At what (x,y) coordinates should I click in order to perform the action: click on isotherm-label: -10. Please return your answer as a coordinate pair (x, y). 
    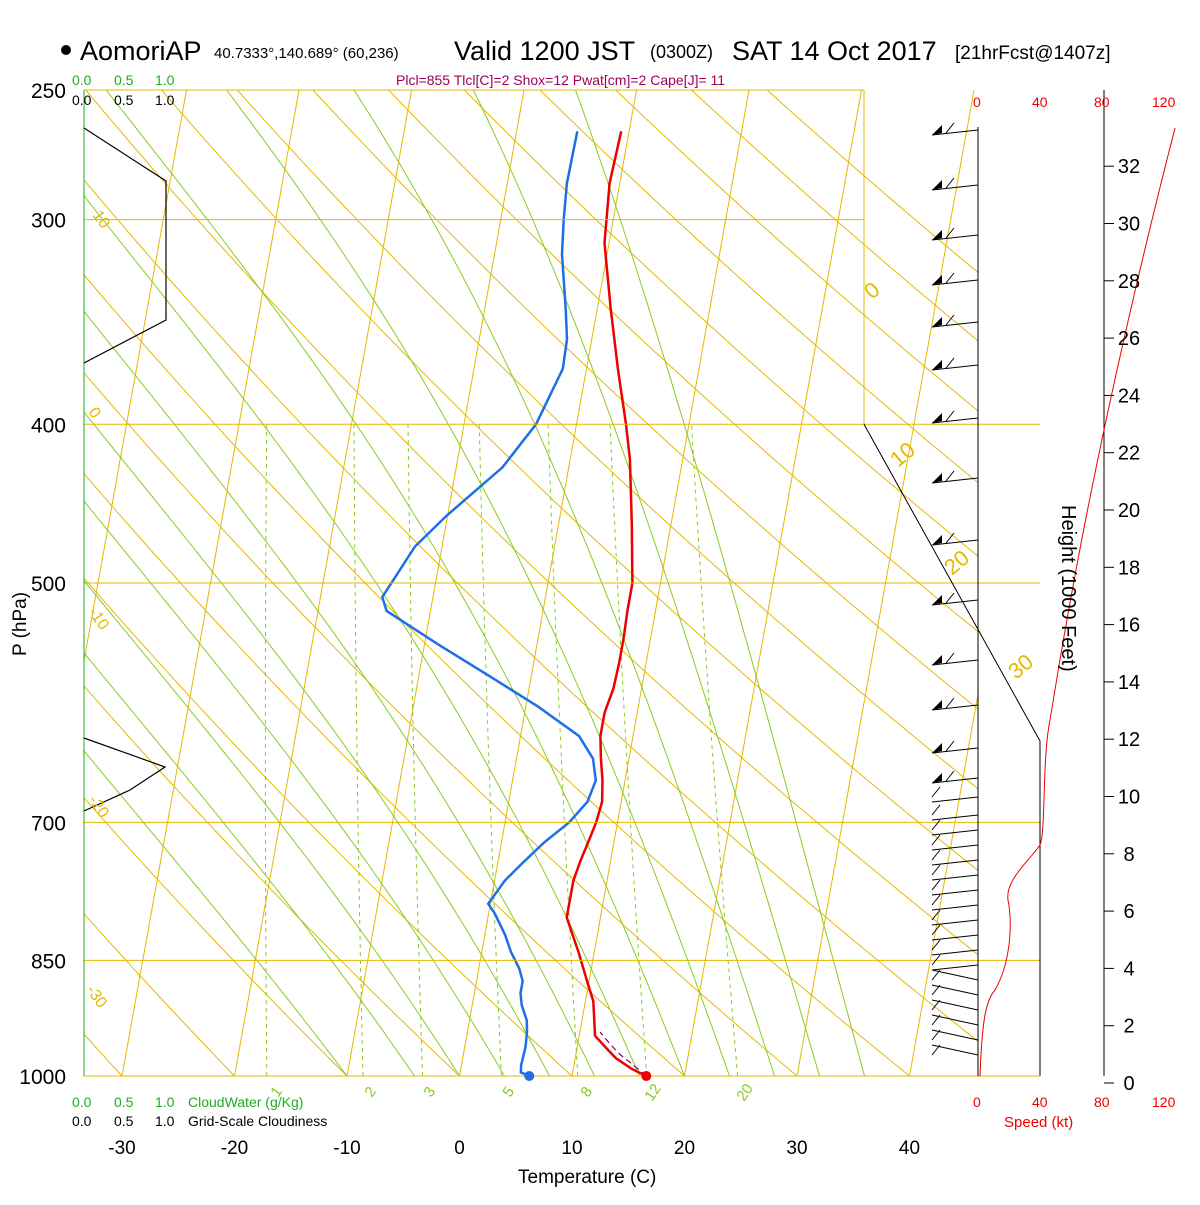
    Looking at the image, I should click on (98, 619).